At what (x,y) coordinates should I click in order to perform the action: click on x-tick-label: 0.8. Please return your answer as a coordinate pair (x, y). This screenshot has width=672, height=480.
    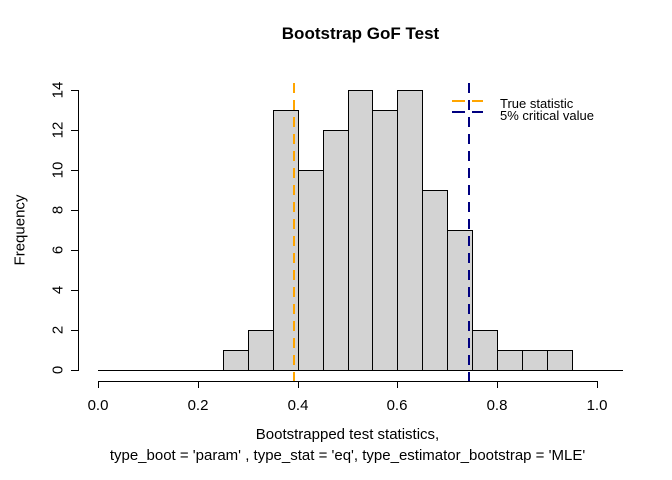
    Looking at the image, I should click on (497, 405).